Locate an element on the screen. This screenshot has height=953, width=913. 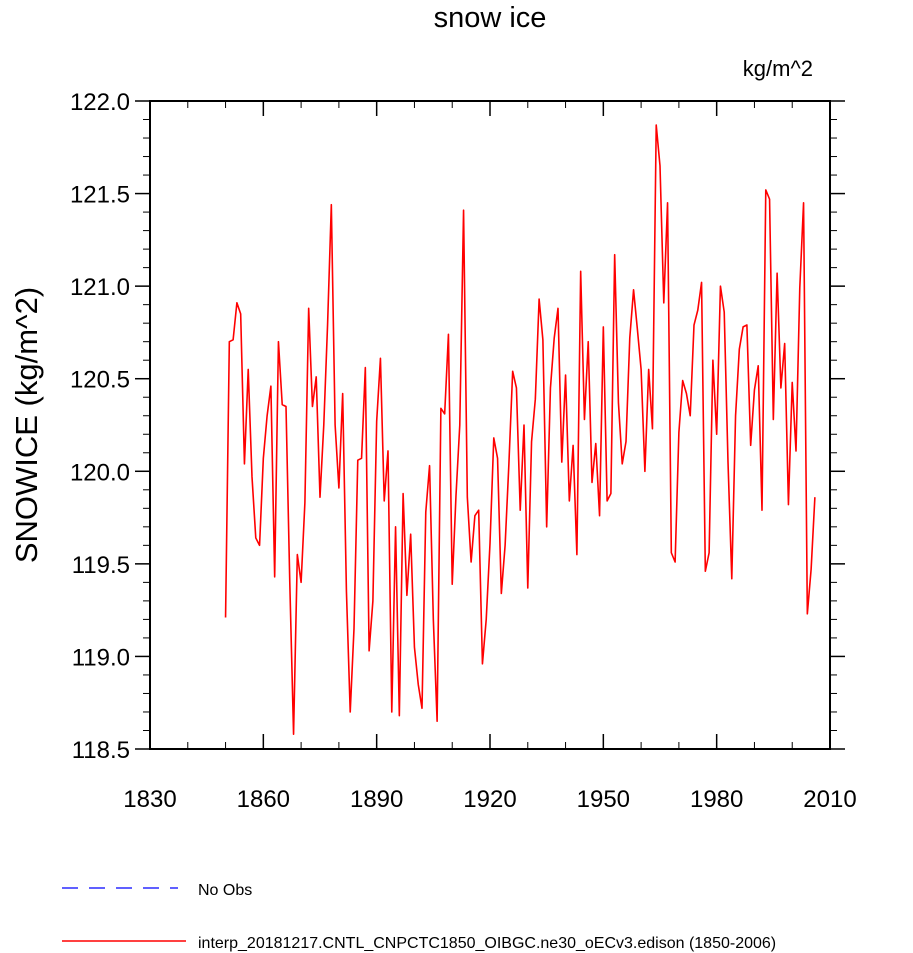
x-tick-label: 1980 is located at coordinates (716, 799).